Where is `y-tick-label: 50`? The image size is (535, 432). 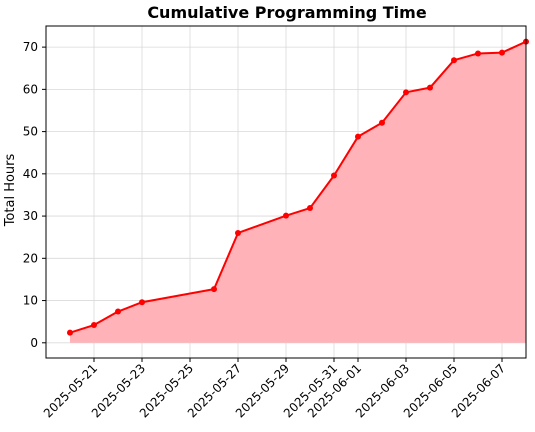 y-tick-label: 50 is located at coordinates (30, 132).